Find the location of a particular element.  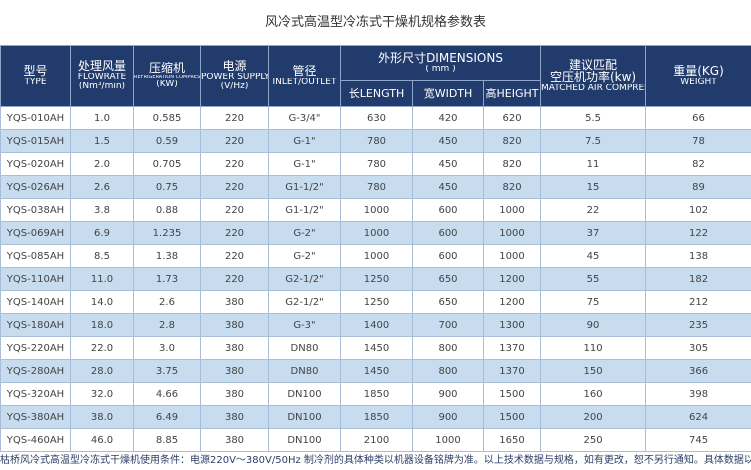

cell: 160 is located at coordinates (593, 394).